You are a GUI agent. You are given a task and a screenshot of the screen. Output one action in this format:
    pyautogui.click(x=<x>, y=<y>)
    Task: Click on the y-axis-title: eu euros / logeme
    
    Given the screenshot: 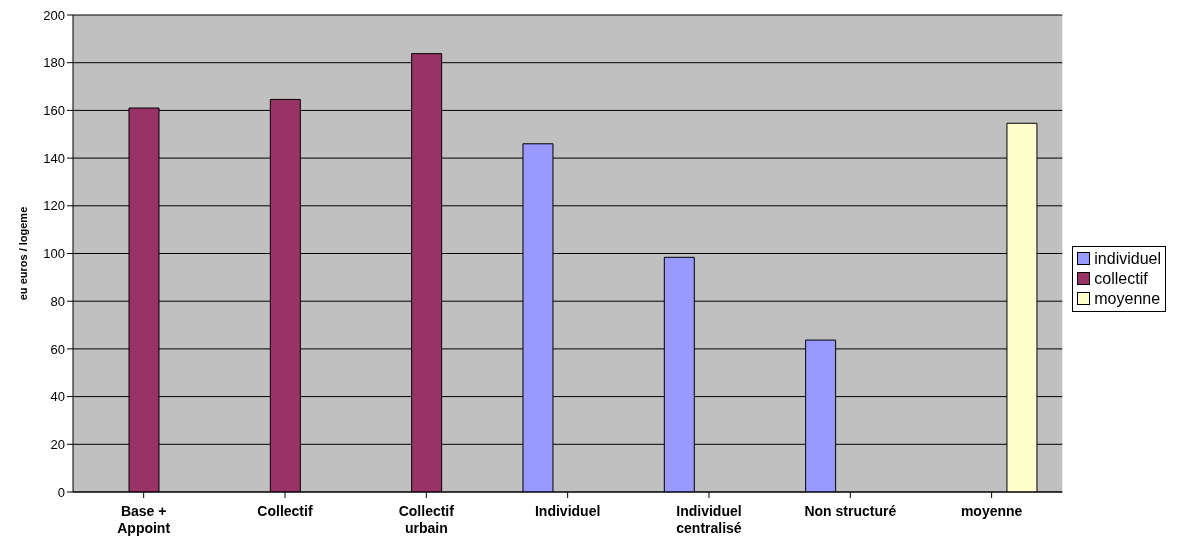 What is the action you would take?
    pyautogui.click(x=22, y=253)
    